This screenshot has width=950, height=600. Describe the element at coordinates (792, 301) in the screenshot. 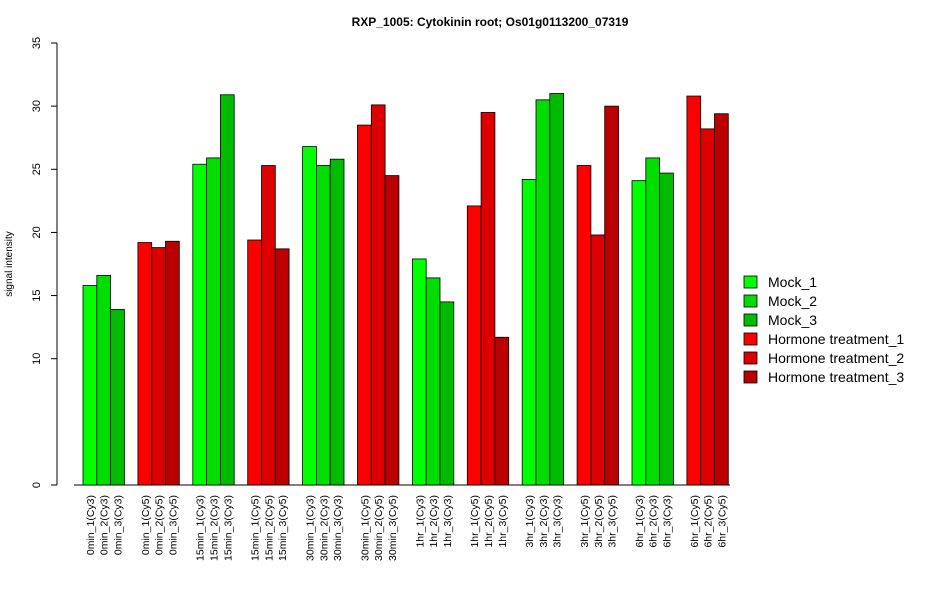

I see `legend-label: Mock_2` at that location.